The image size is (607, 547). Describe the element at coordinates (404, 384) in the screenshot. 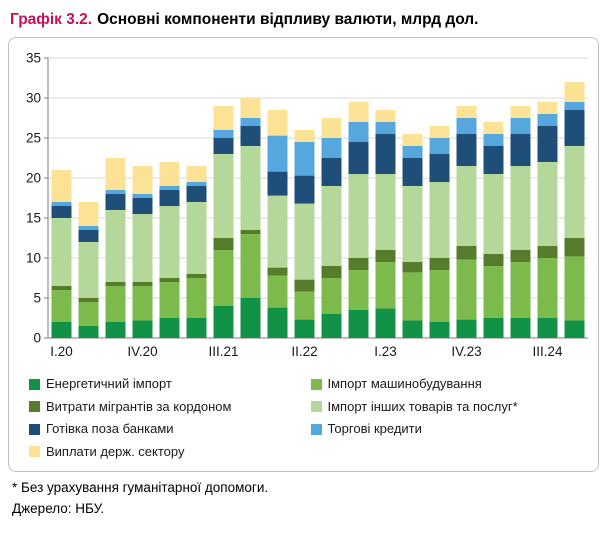

I see `legend-label: Імпорт машинобудування` at that location.